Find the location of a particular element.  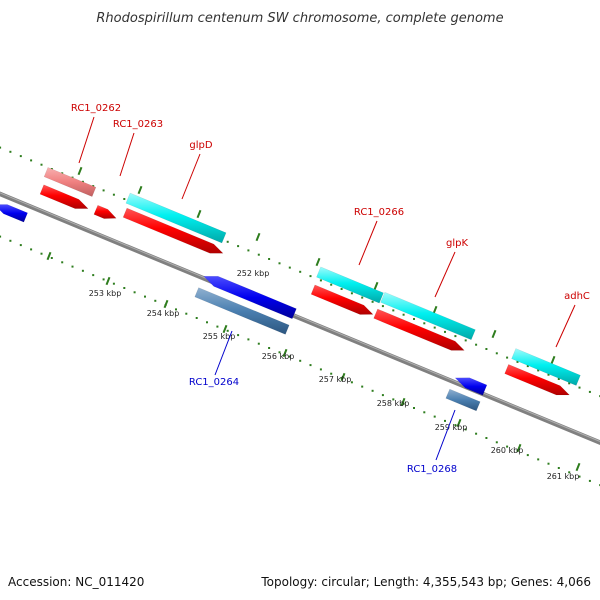

cds-glpd is located at coordinates (173, 230).